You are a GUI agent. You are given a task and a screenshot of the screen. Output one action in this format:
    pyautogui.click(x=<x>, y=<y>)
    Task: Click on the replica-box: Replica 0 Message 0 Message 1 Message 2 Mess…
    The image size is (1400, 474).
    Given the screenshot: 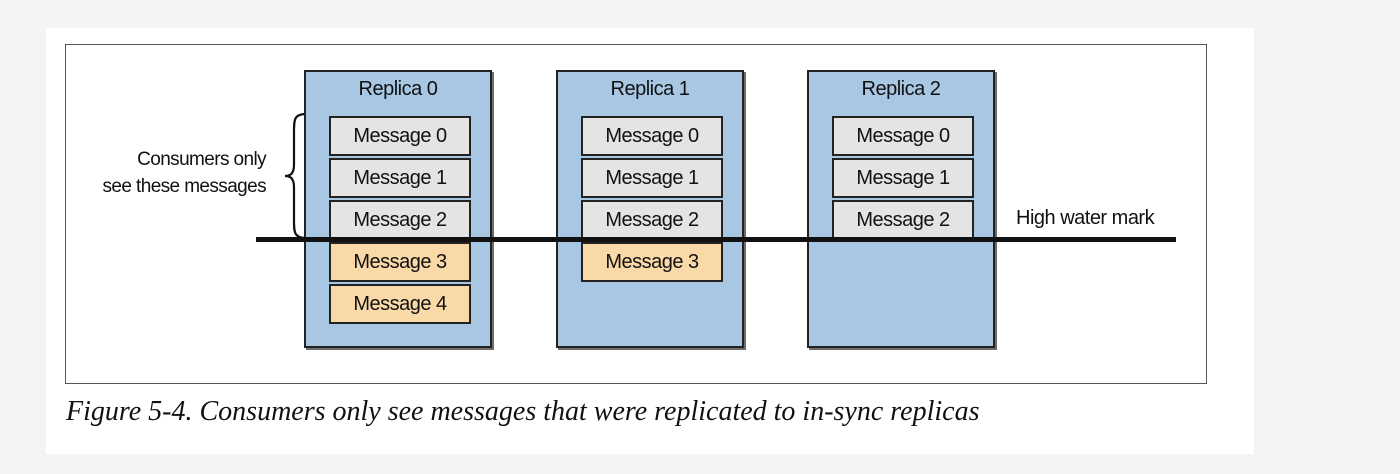 What is the action you would take?
    pyautogui.click(x=398, y=209)
    